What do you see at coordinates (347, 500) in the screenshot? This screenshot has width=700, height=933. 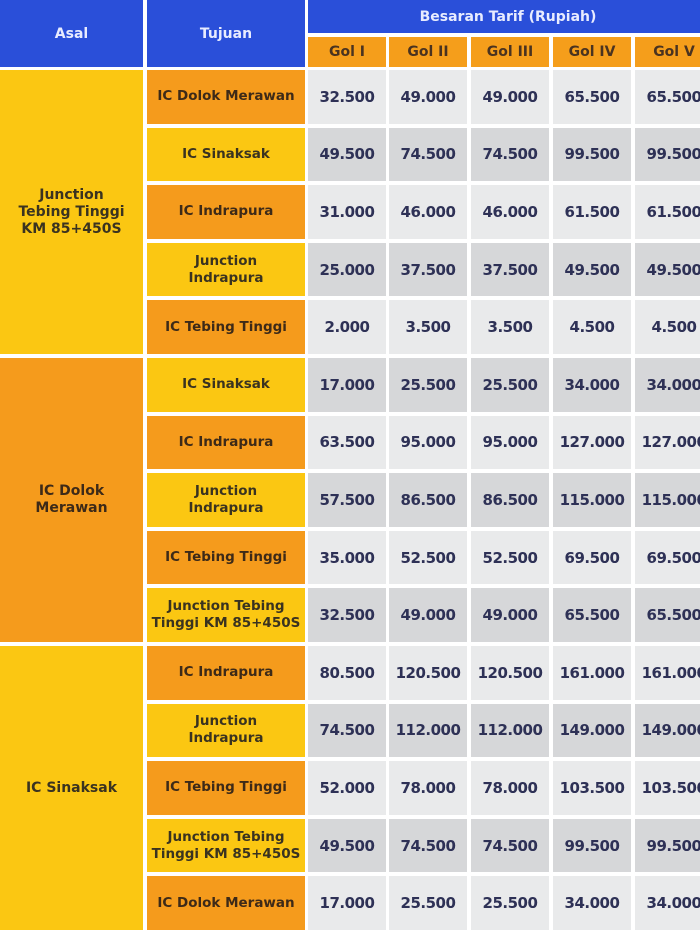 I see `tarif-value-gol-1: 57.500` at bounding box center [347, 500].